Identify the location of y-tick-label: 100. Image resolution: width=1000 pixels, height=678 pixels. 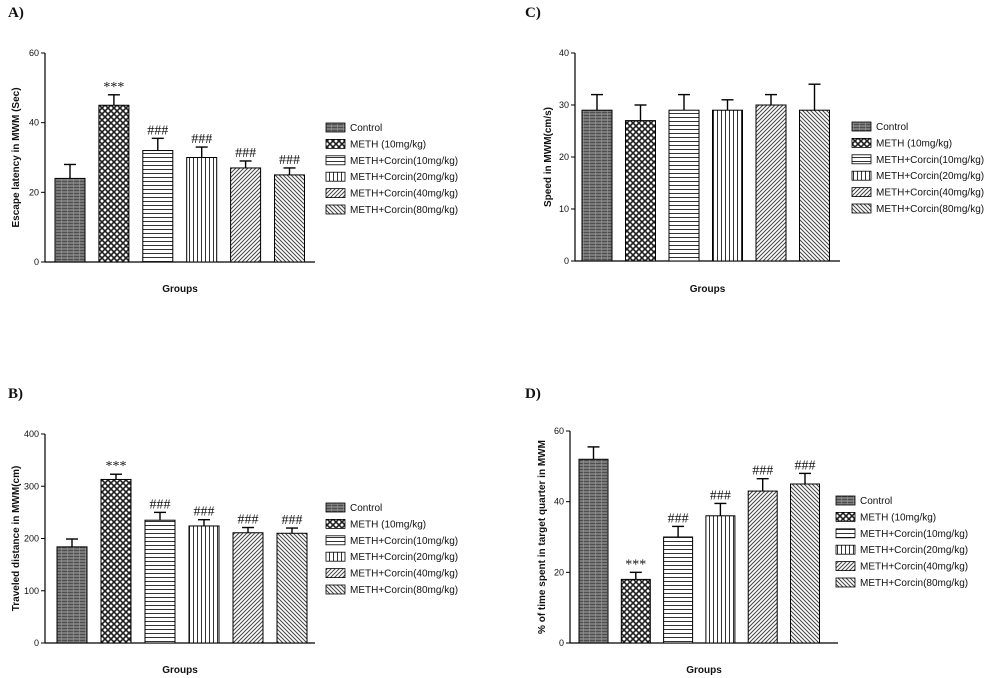
(31, 591).